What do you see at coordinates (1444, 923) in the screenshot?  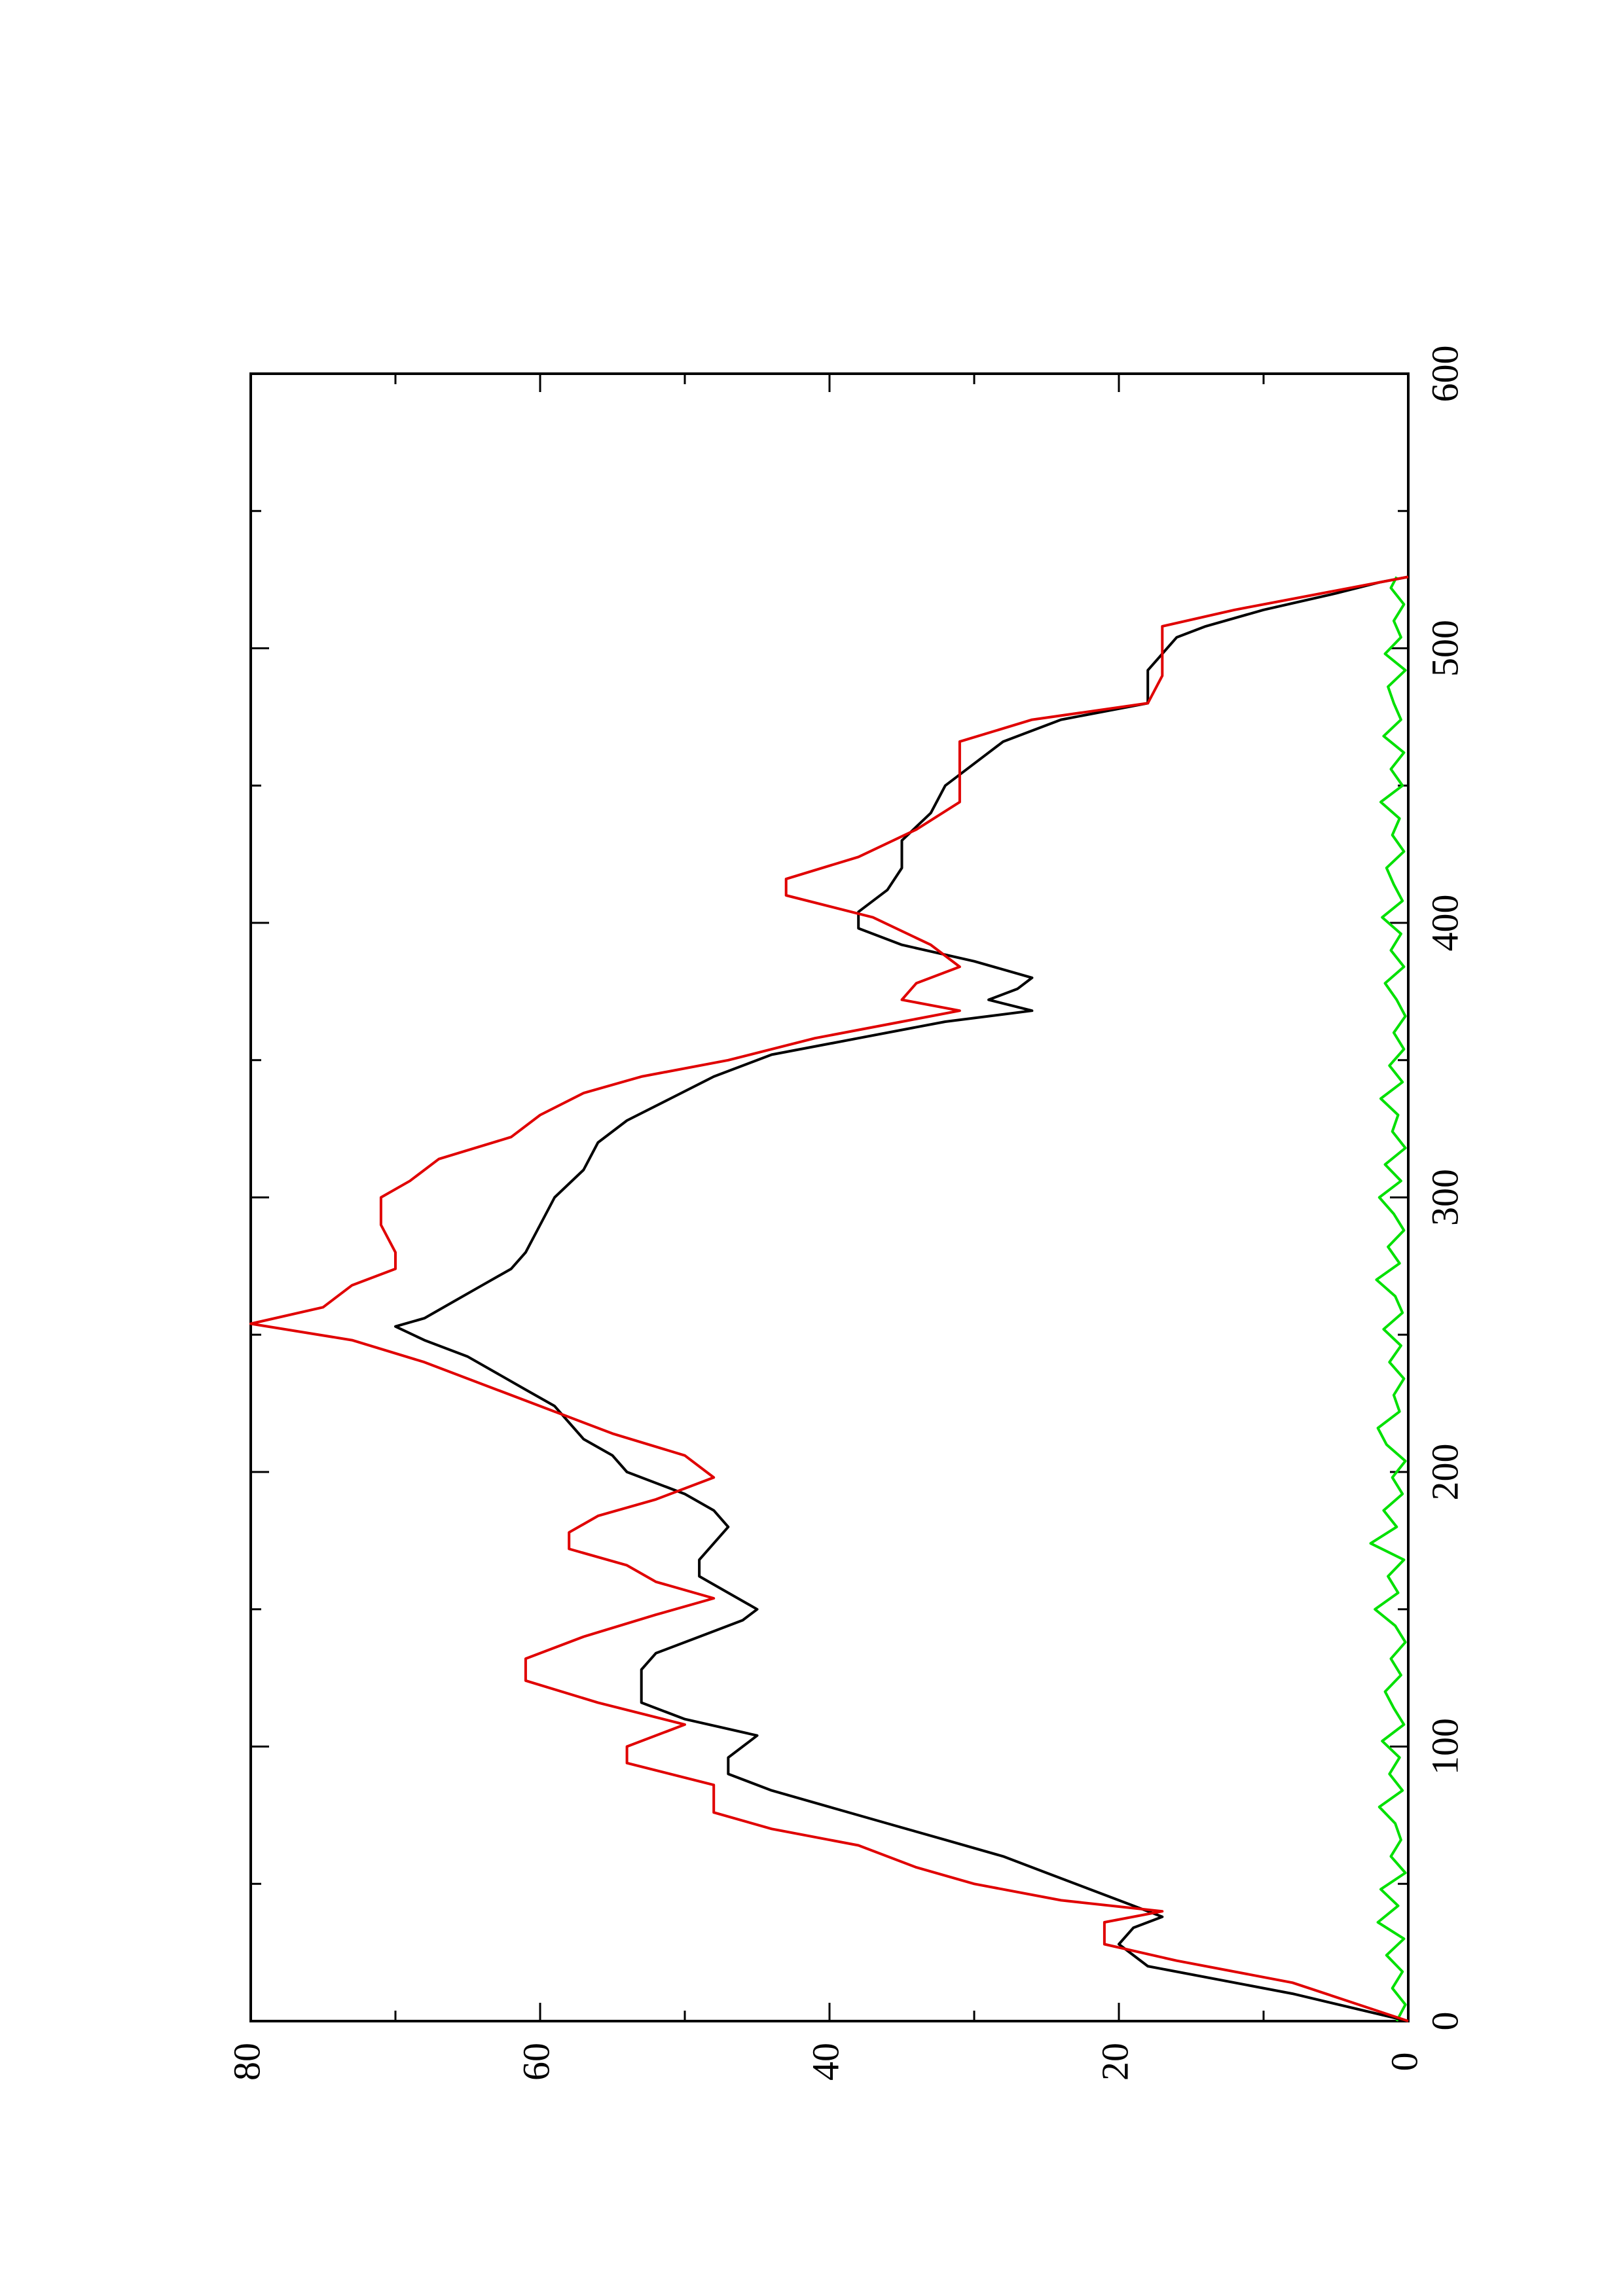 I see `x-tick-label: 400` at bounding box center [1444, 923].